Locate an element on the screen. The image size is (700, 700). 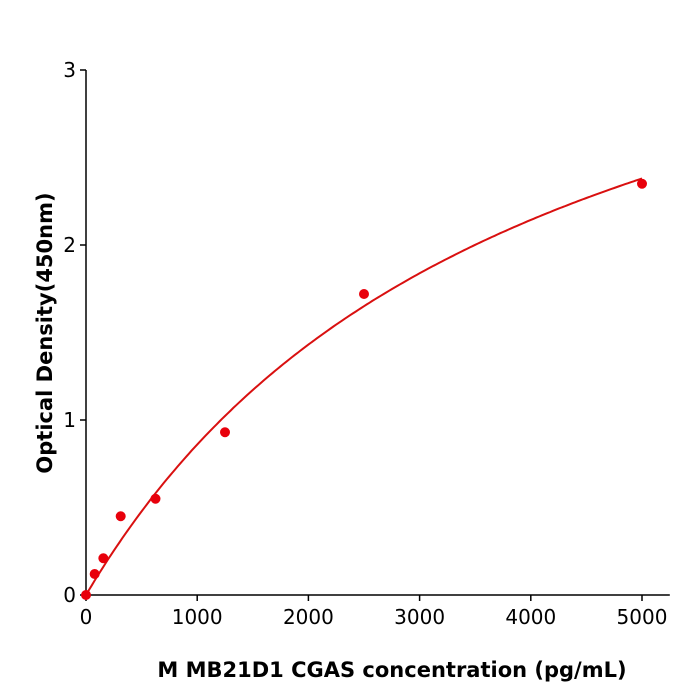
x-tick-label: 2000 is located at coordinates (308, 617).